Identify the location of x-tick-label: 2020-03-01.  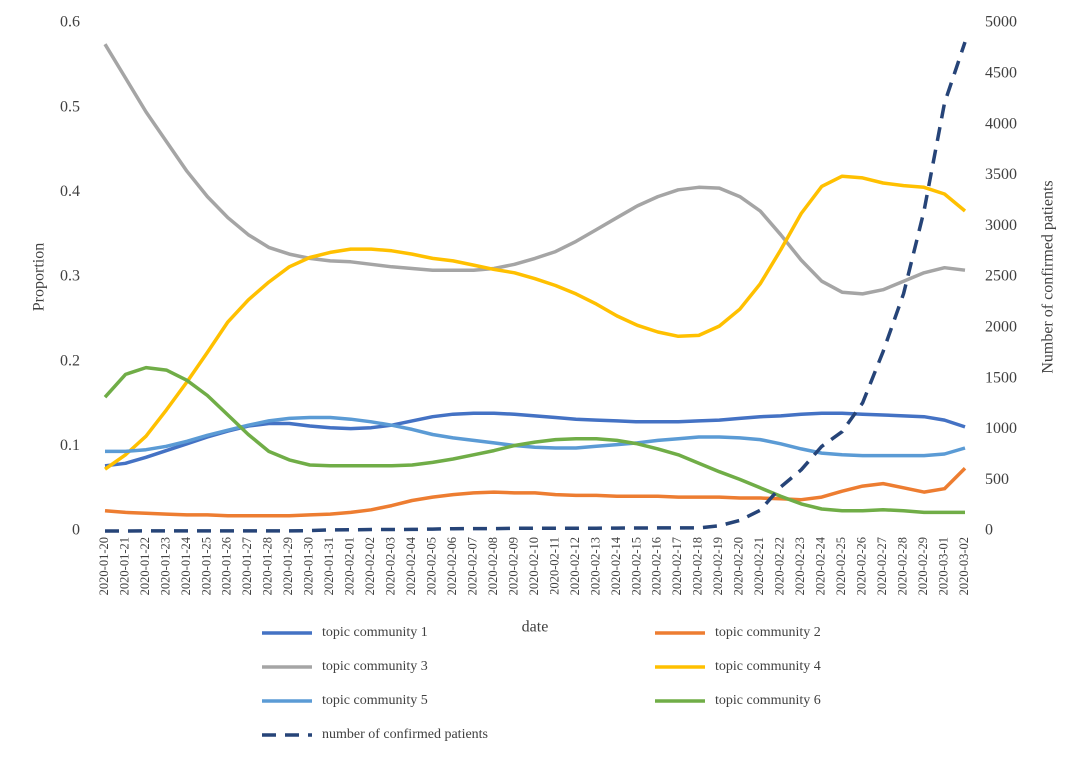
(943, 566).